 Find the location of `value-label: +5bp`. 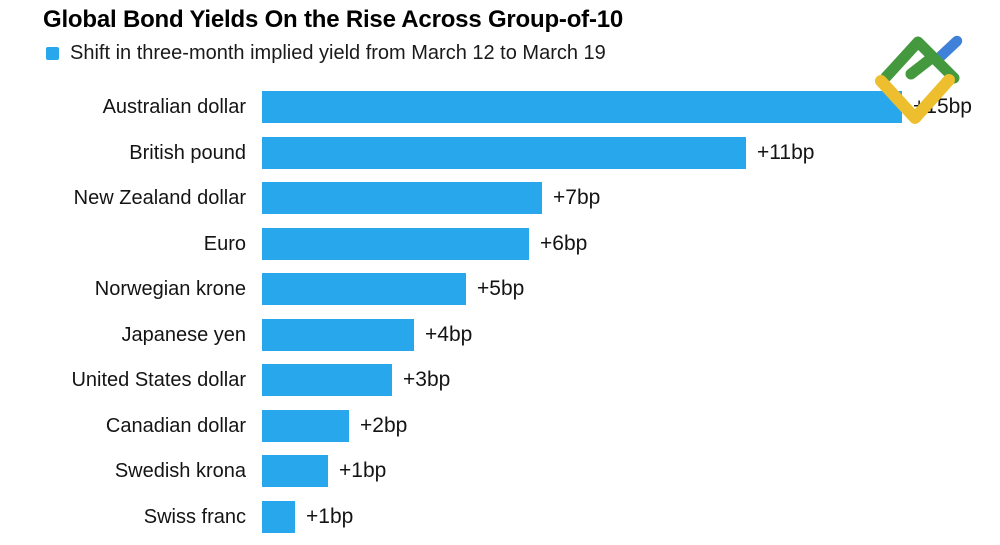

value-label: +5bp is located at coordinates (501, 288).